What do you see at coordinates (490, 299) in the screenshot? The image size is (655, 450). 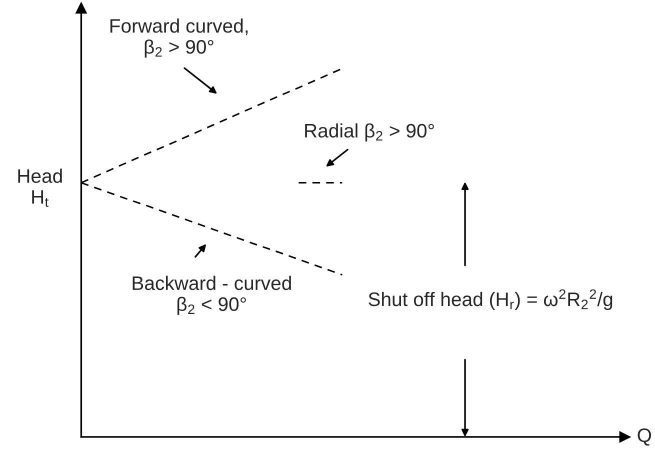 I see `annotation: Shut off head (H$_{r}$) = ω$^{2}$R$_{2}$$^{2}$/g` at bounding box center [490, 299].